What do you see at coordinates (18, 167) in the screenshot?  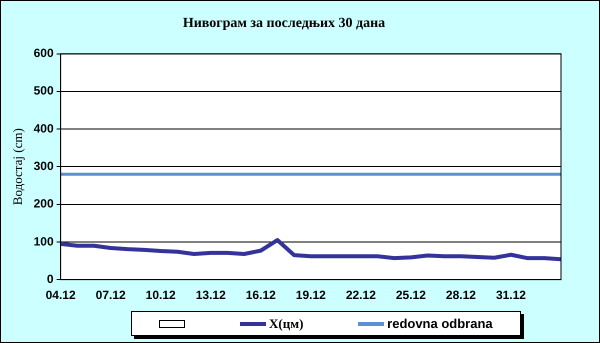 I see `y-axis-title: Водостај (cm)` at bounding box center [18, 167].